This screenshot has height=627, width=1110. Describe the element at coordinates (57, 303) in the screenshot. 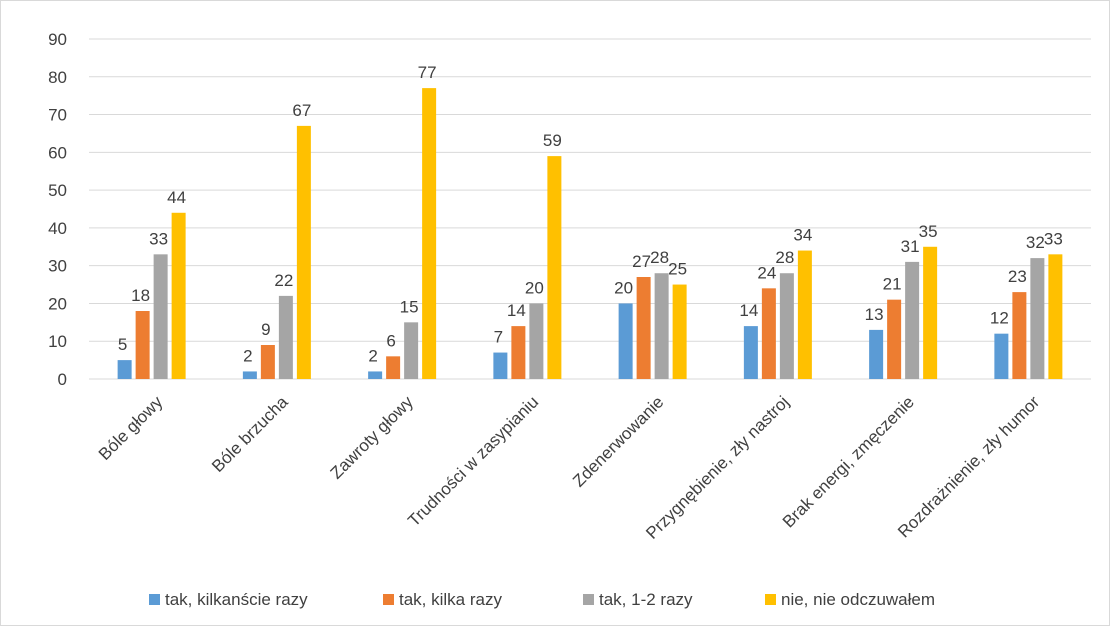

I see `y-tick-label: 20` at that location.